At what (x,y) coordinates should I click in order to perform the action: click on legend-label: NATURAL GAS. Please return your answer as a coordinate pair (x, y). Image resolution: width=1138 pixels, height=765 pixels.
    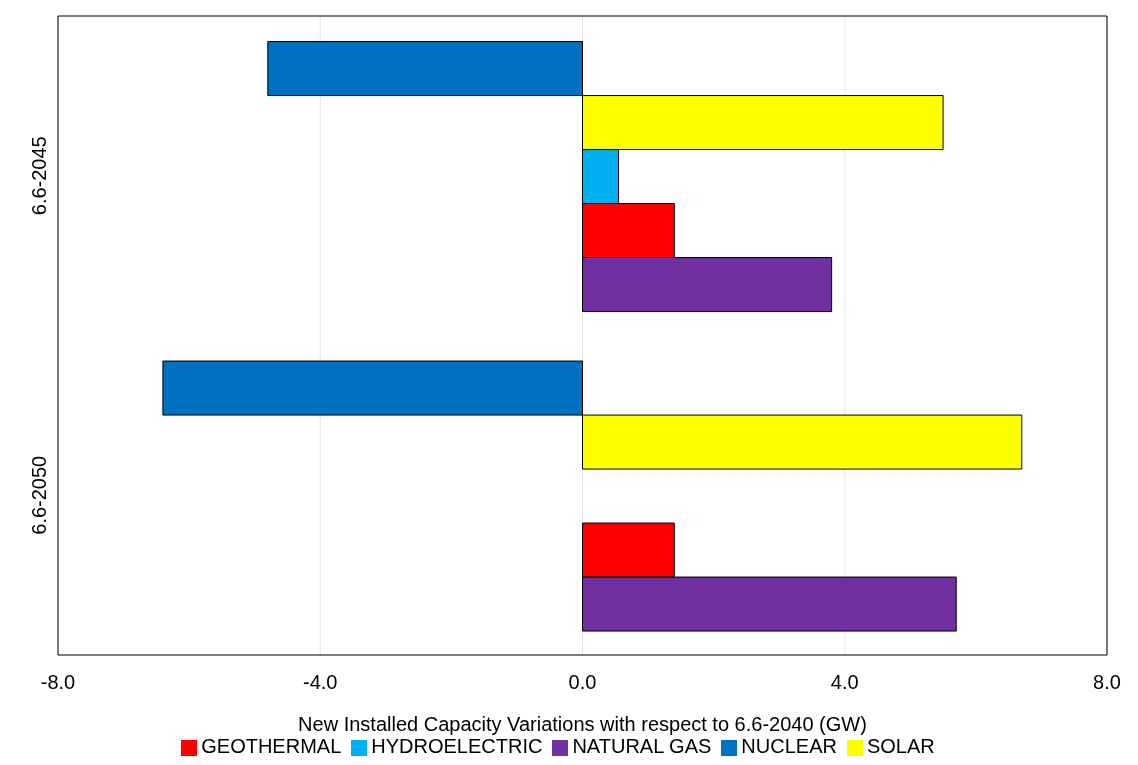
    Looking at the image, I should click on (642, 746).